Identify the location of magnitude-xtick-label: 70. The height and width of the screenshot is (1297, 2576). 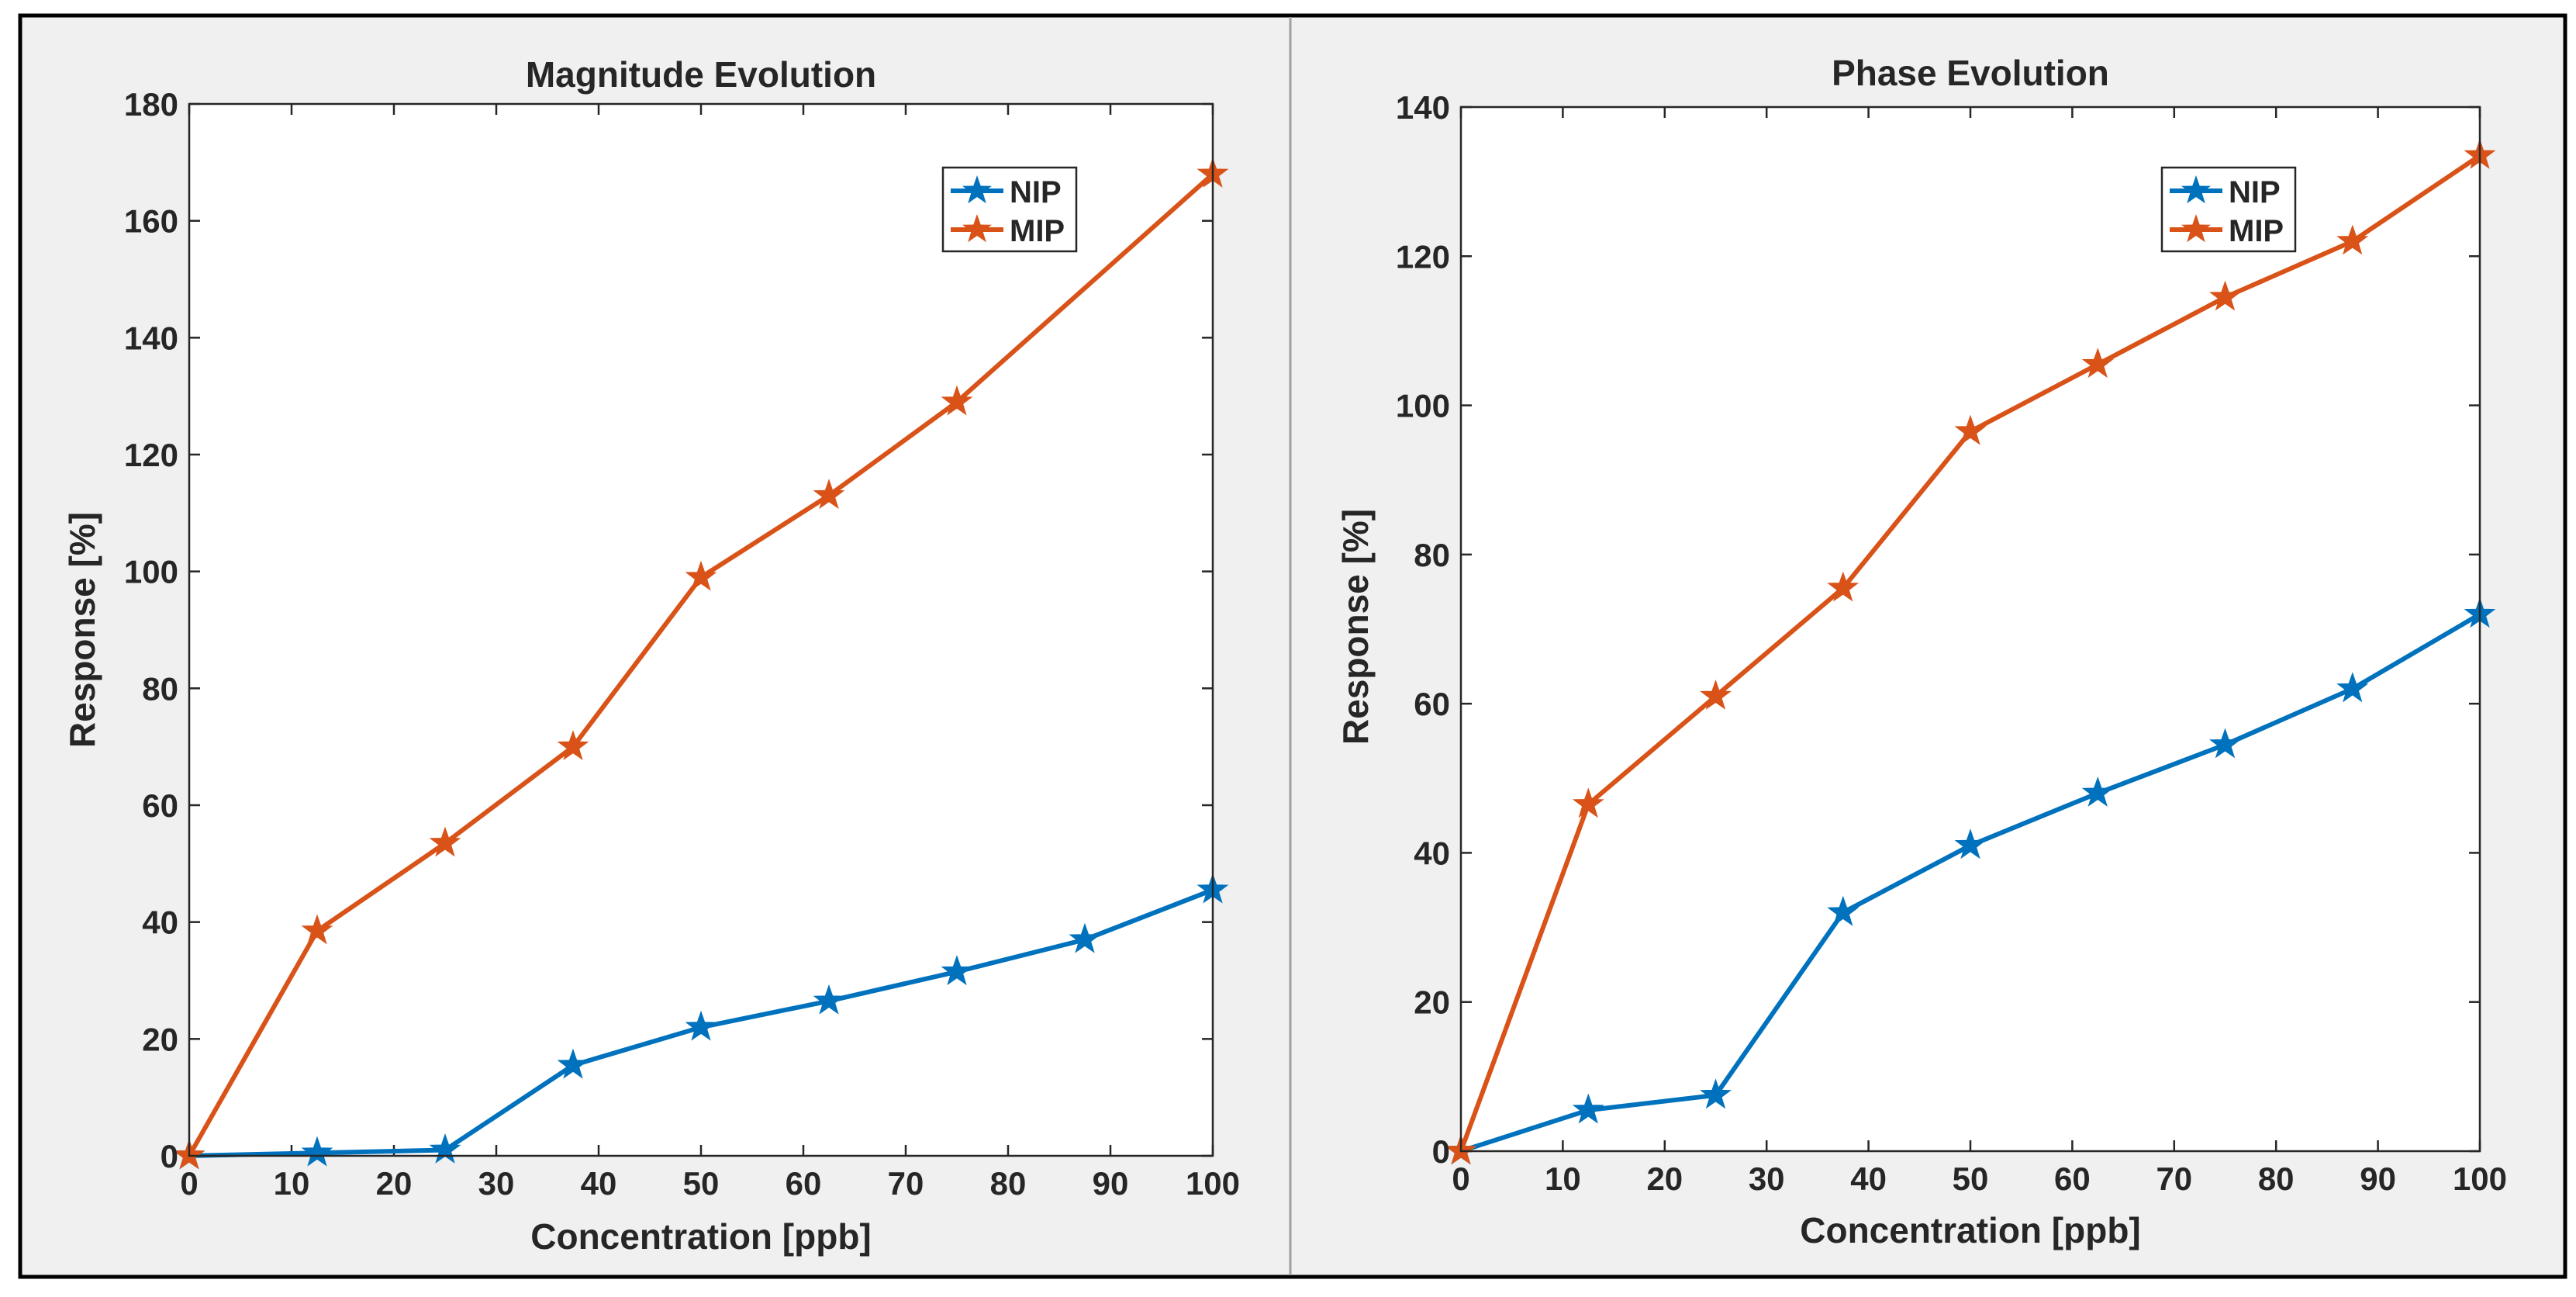
(906, 1183).